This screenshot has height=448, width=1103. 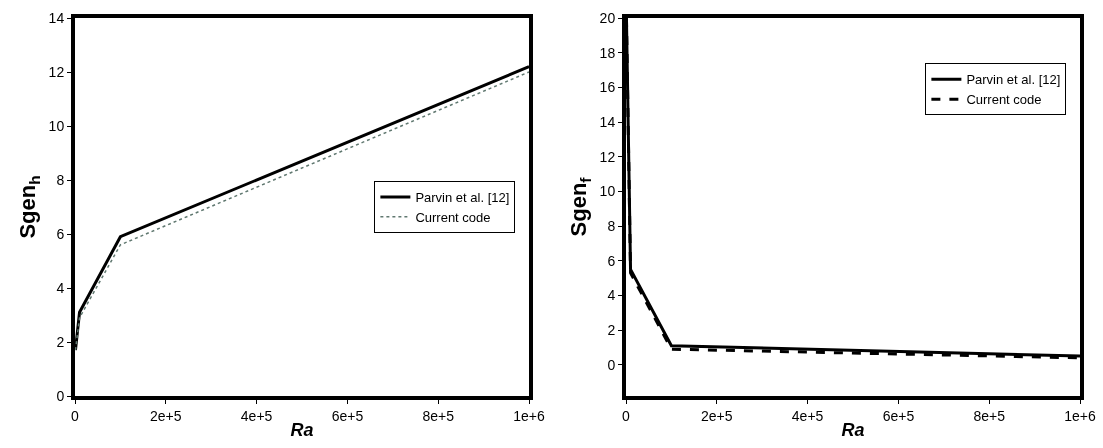 I want to click on y-tick-label: 20, so click(x=607, y=17).